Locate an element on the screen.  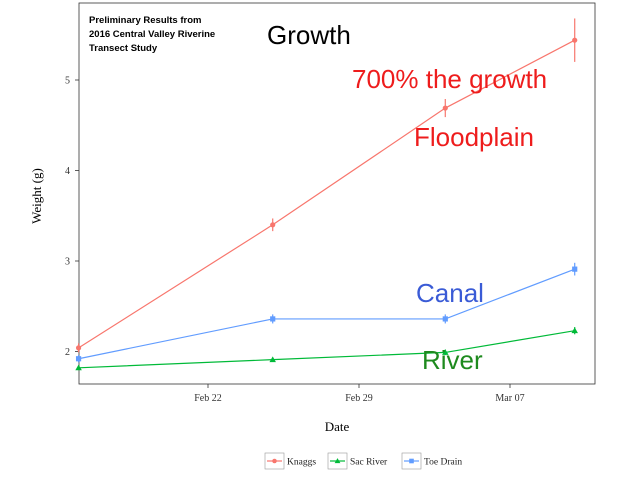
x-tick-label: Feb 22 is located at coordinates (208, 398).